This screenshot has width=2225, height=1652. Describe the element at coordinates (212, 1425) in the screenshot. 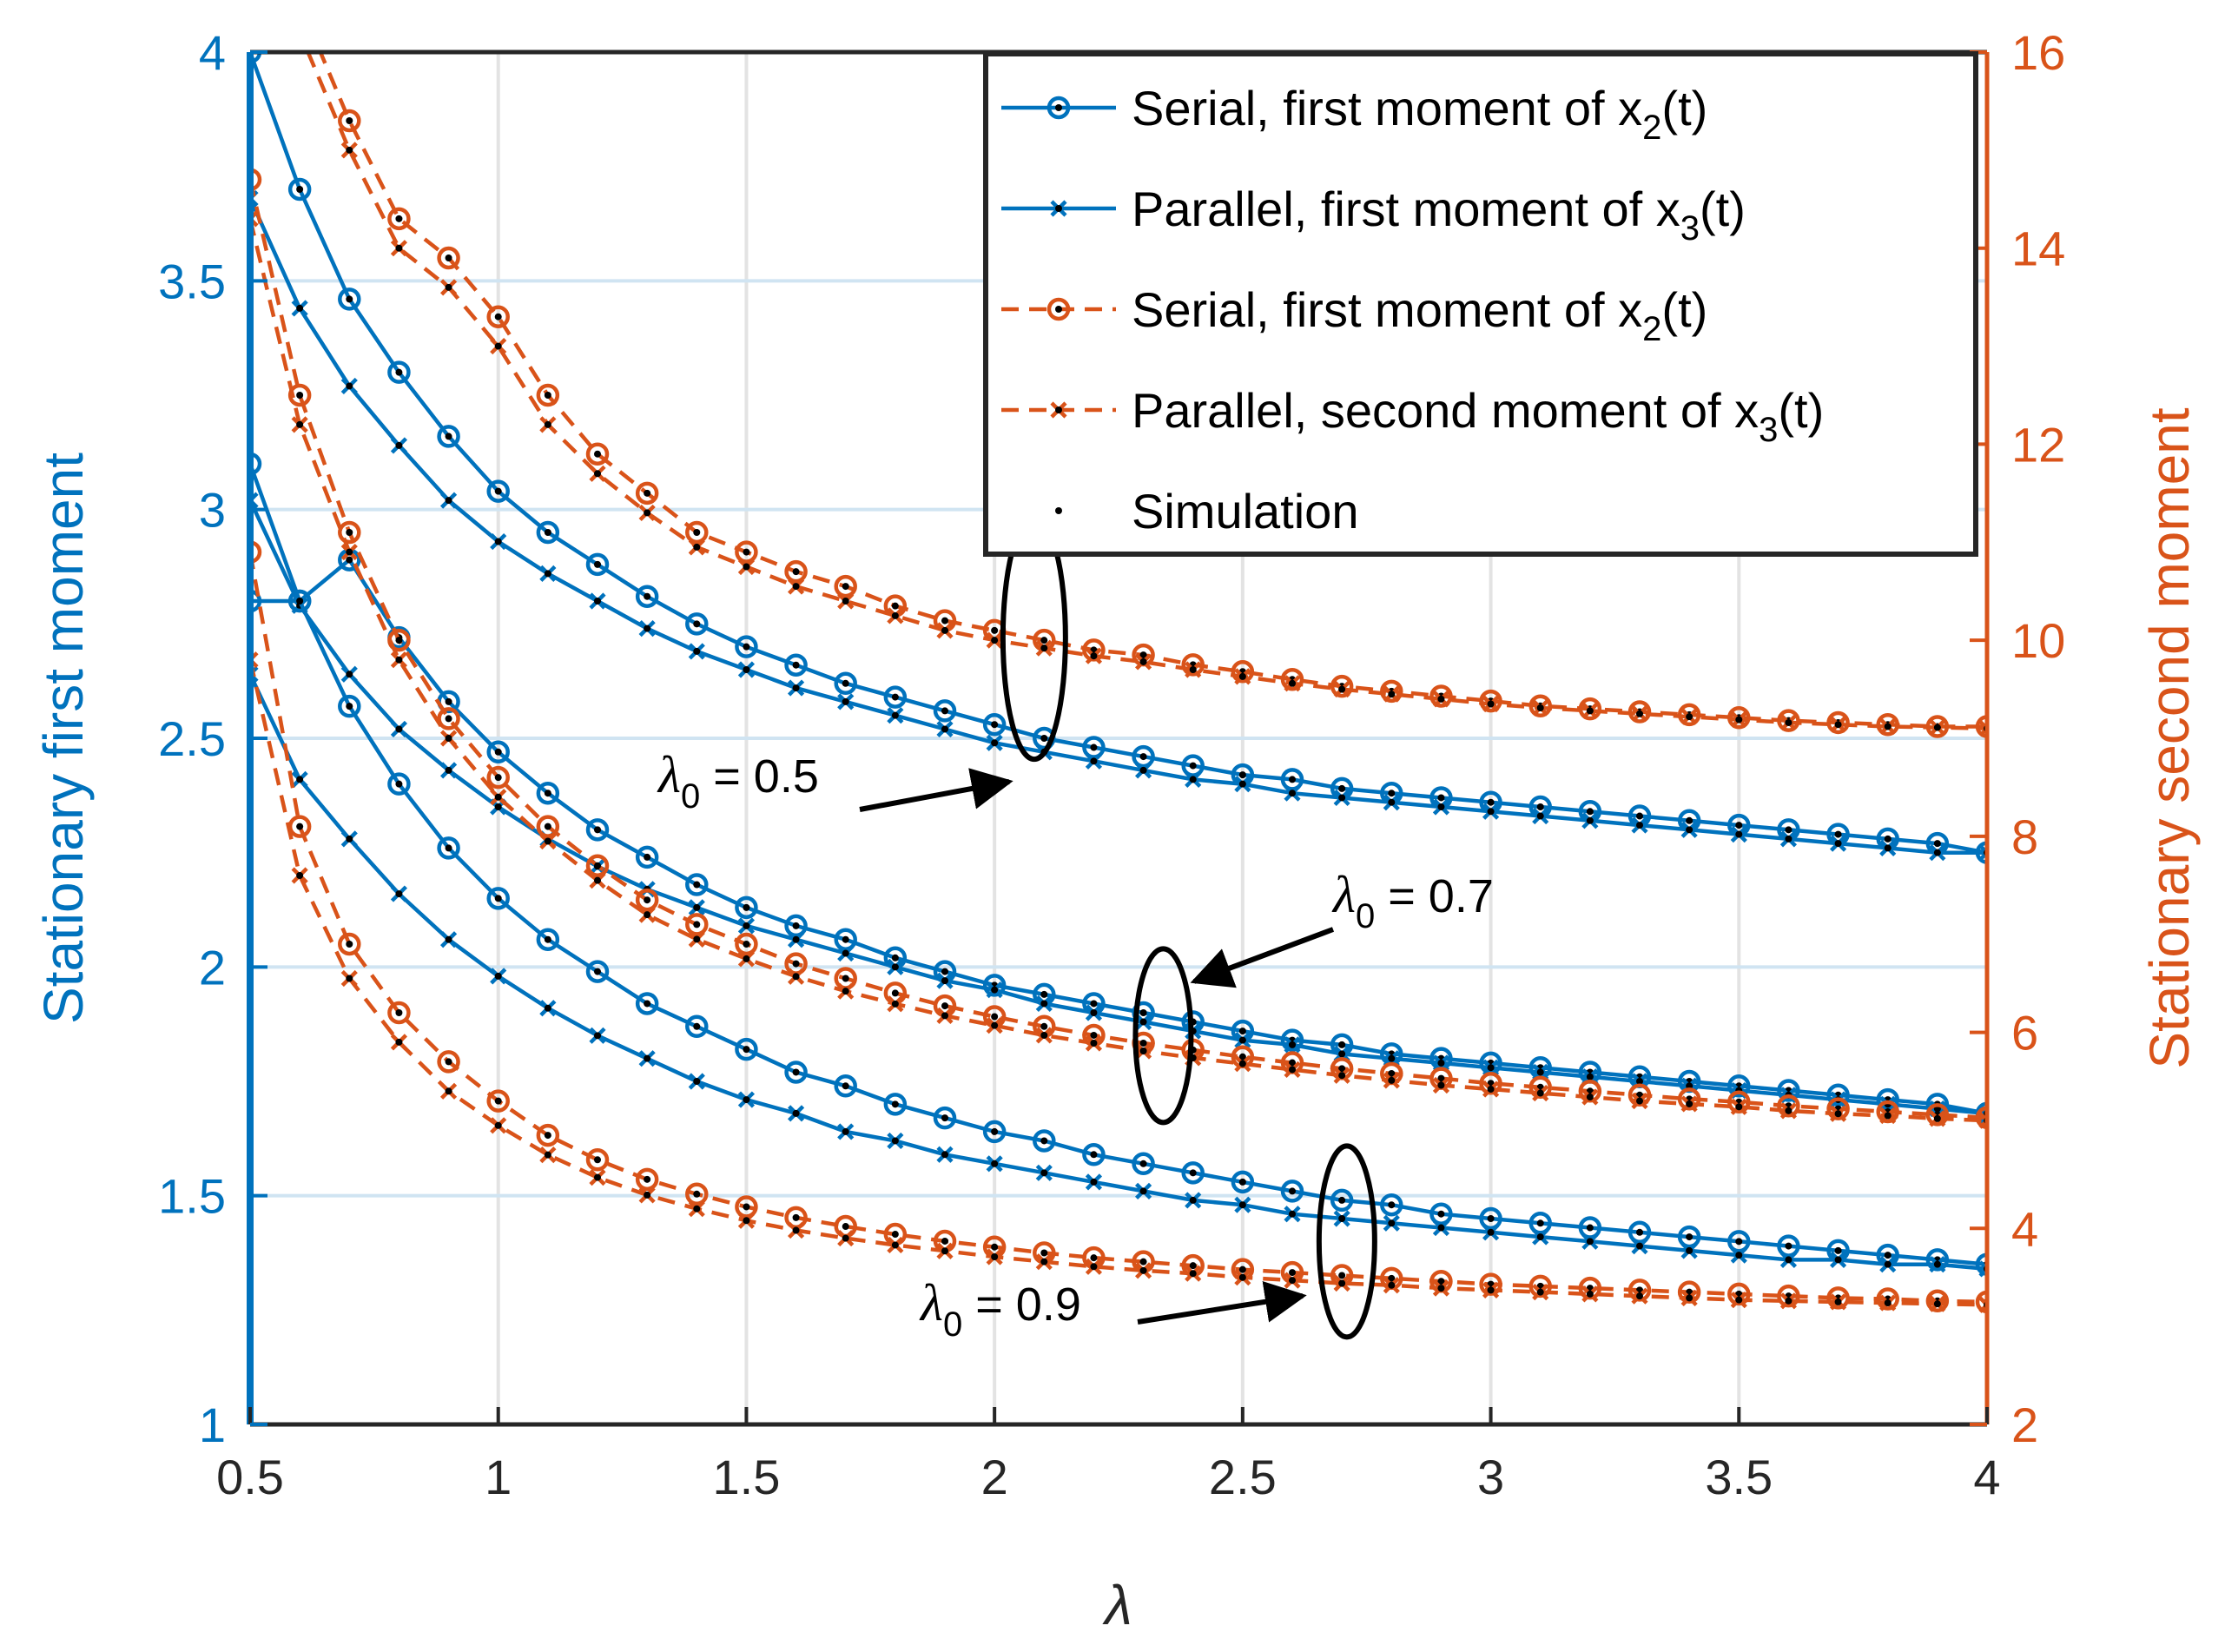

I see `y-left-tick-label: 1` at that location.